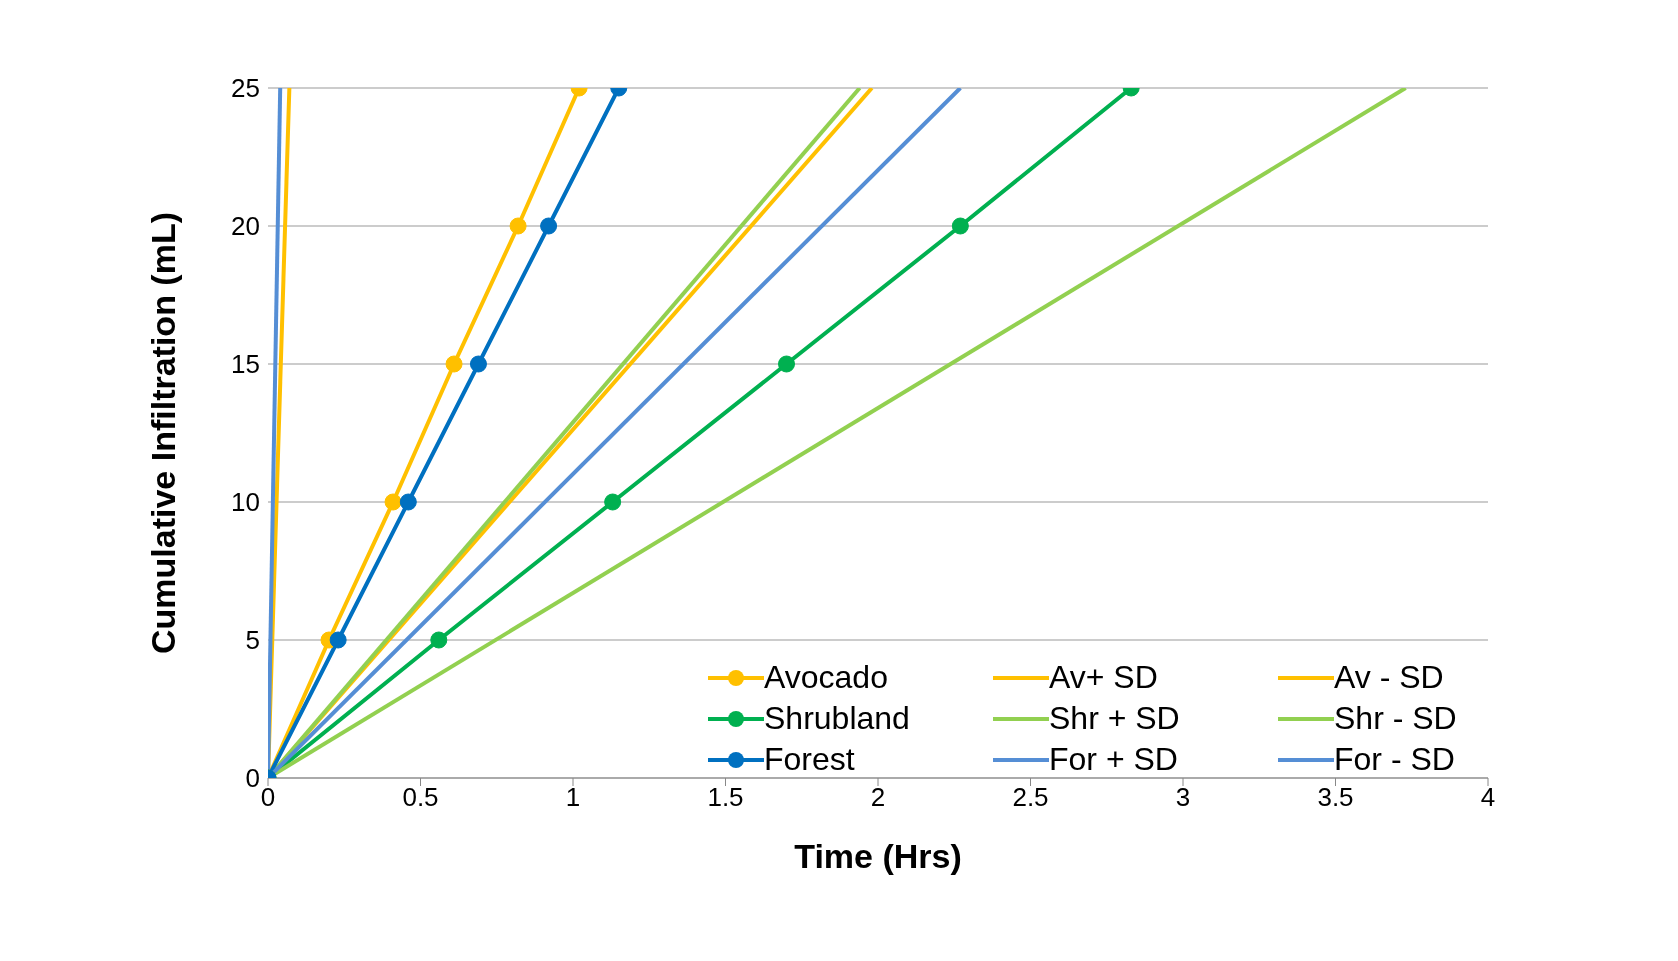  What do you see at coordinates (573, 797) in the screenshot?
I see `x-tick-label: 1` at bounding box center [573, 797].